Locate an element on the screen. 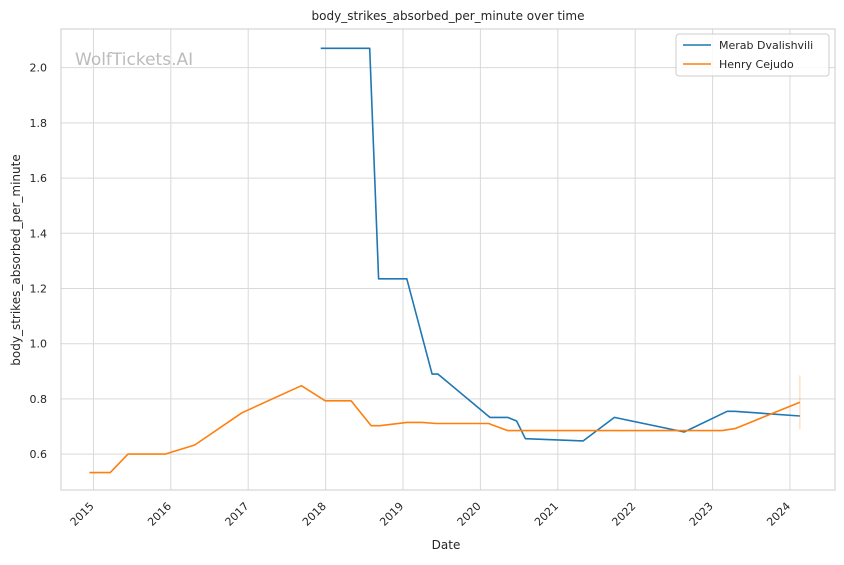 The height and width of the screenshot is (565, 844). y-tick-label: 2.0 is located at coordinates (39, 68).